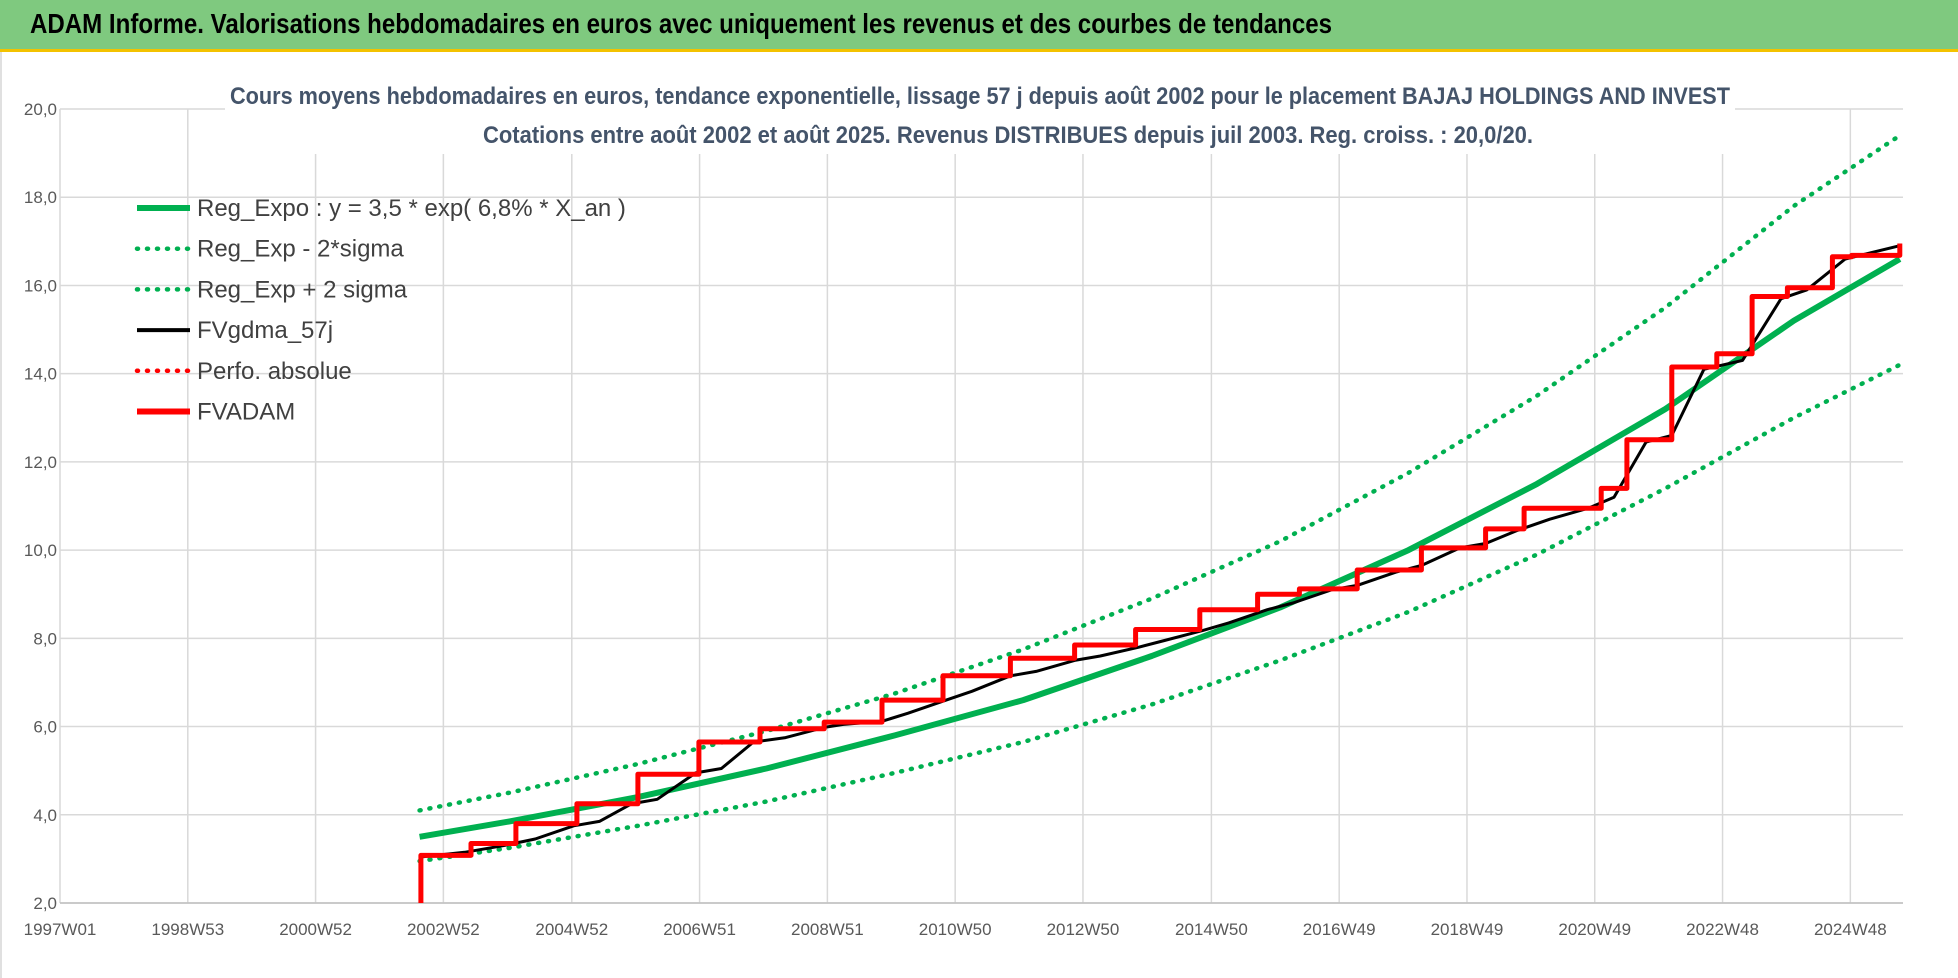  What do you see at coordinates (1722, 929) in the screenshot?
I see `x-tick-label: 2022W48` at bounding box center [1722, 929].